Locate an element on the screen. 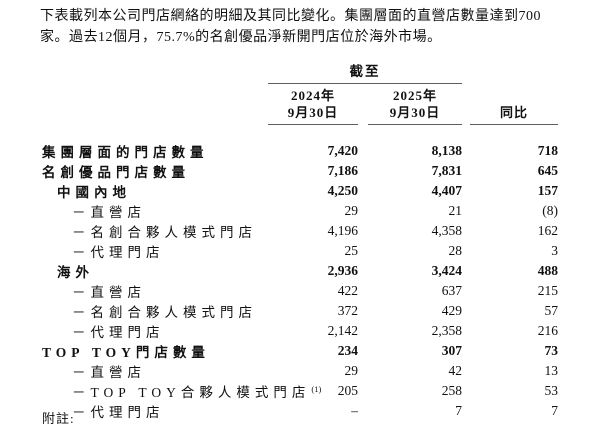  value-2025: 307 is located at coordinates (451, 350).